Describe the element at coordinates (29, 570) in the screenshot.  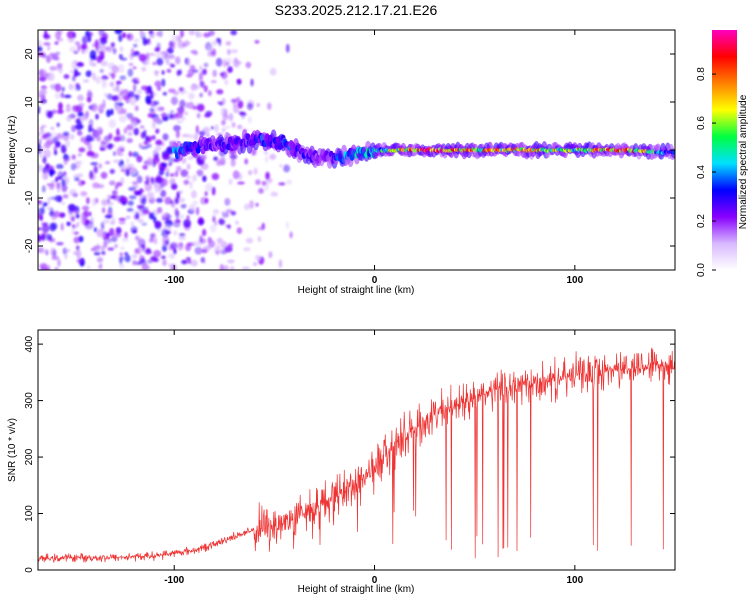
I see `snr-y-tick-label: 0` at that location.